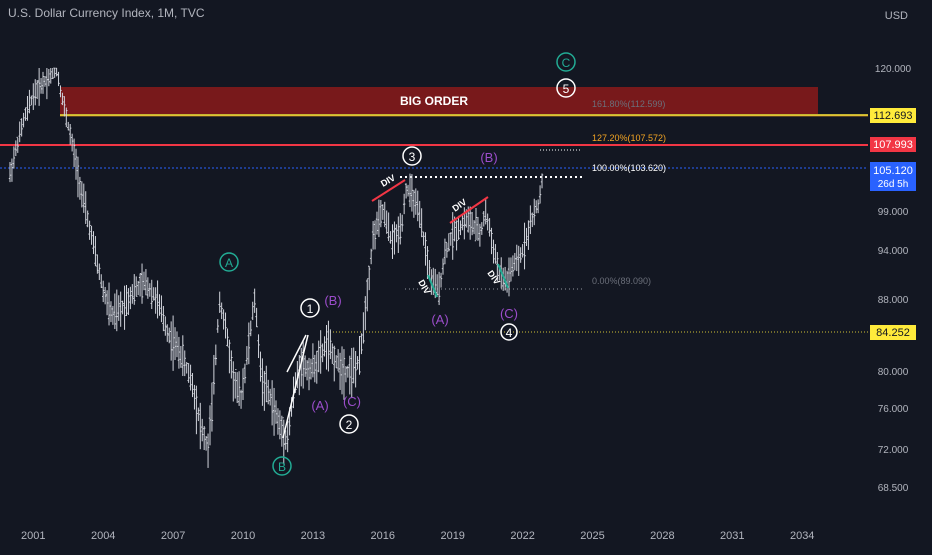 The image size is (932, 555). Describe the element at coordinates (332, 300) in the screenshot. I see `wave-pB1: (B)` at that location.